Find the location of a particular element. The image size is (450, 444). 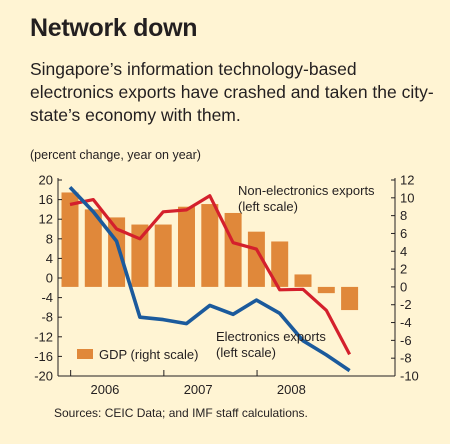

left-tick-label: -4 is located at coordinates (47, 297).